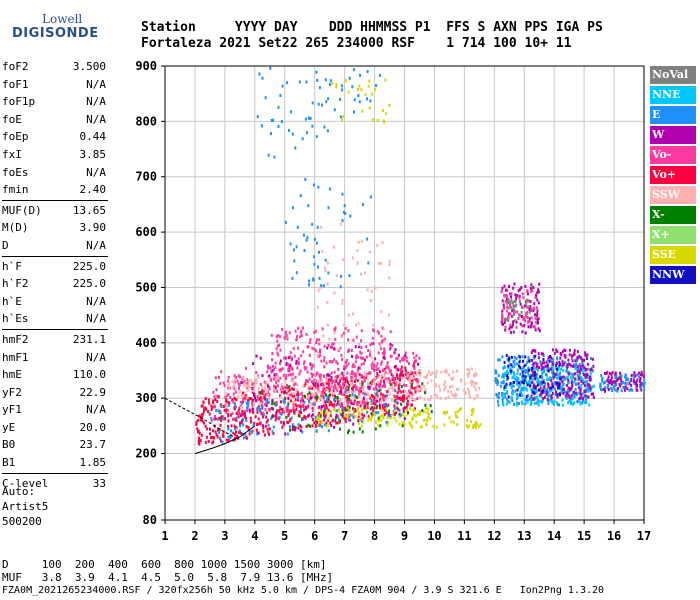 Image resolution: width=700 pixels, height=600 pixels. I want to click on x-tick-label: 17, so click(644, 536).